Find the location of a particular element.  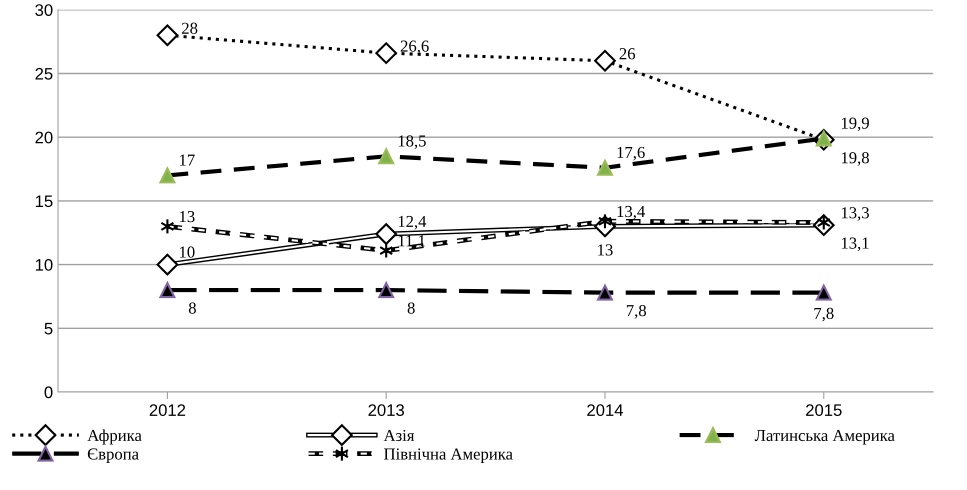

data-label: 12,4 is located at coordinates (412, 223).